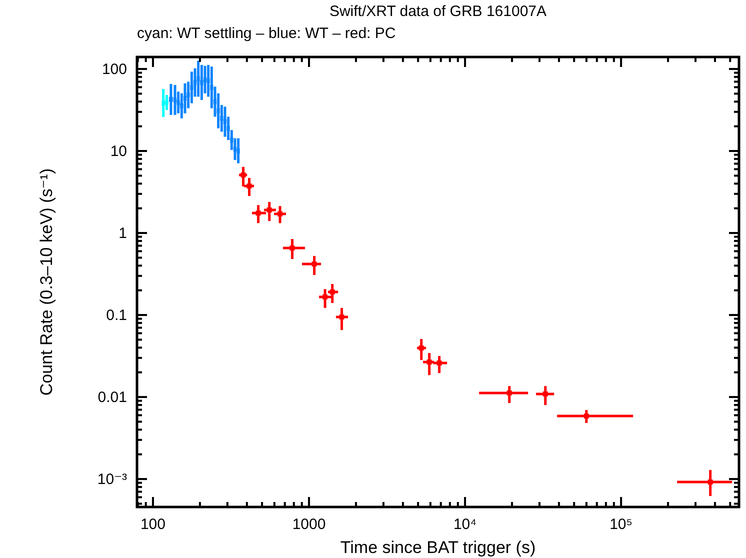 This screenshot has height=558, width=746. What do you see at coordinates (438, 11) in the screenshot?
I see `chart-title: Swift/XRT data of GRB 161007A` at bounding box center [438, 11].